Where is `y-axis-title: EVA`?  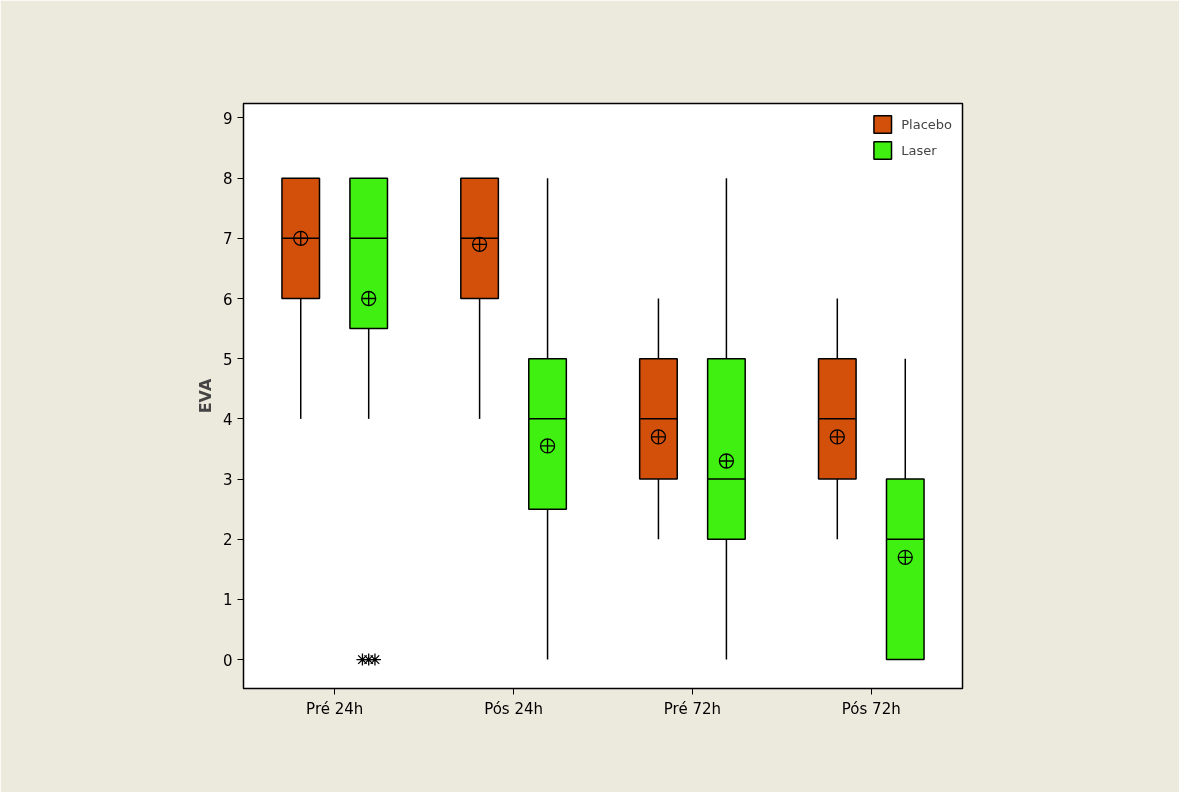
y-axis-title: EVA is located at coordinates (205, 396).